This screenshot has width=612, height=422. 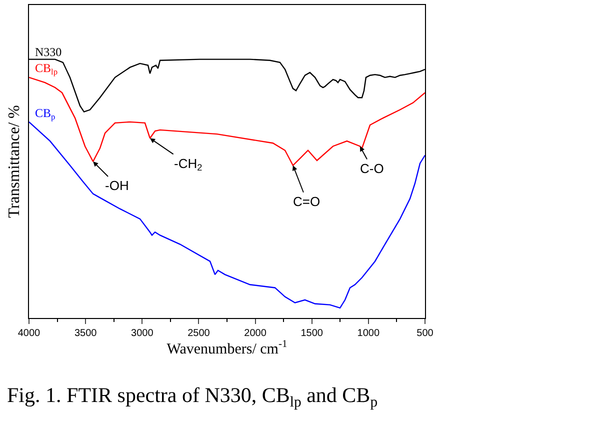 I want to click on x-axis-title: Wavenumbers/ cm$^{-1}$, so click(x=227, y=348).